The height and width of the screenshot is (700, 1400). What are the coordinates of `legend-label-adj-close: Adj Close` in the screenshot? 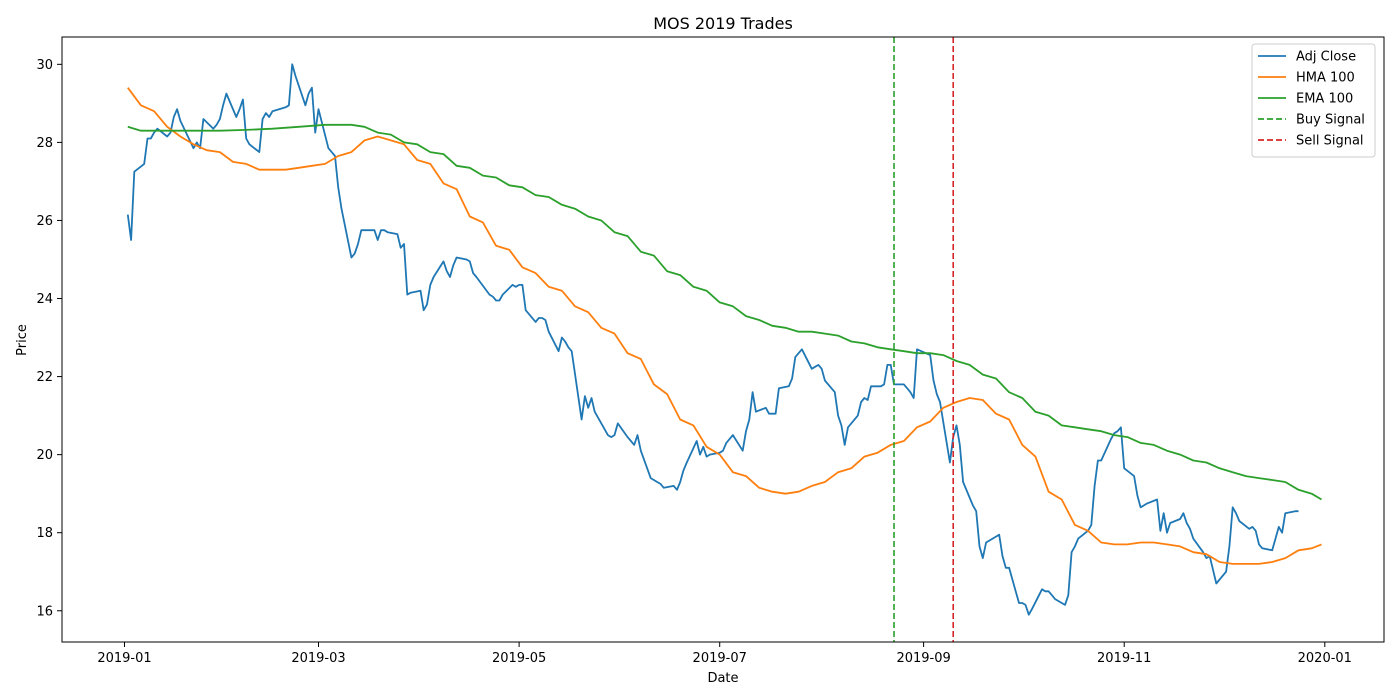 It's located at (1326, 57).